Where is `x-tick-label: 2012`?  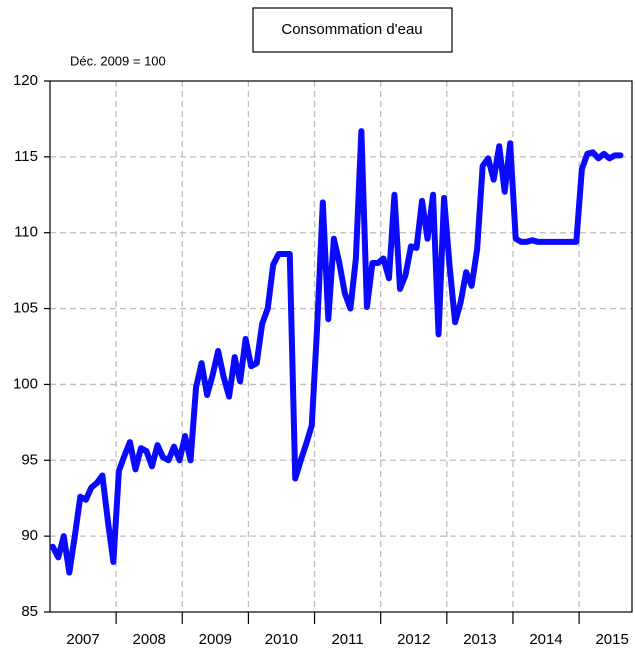
x-tick-label: 2012 is located at coordinates (413, 639).